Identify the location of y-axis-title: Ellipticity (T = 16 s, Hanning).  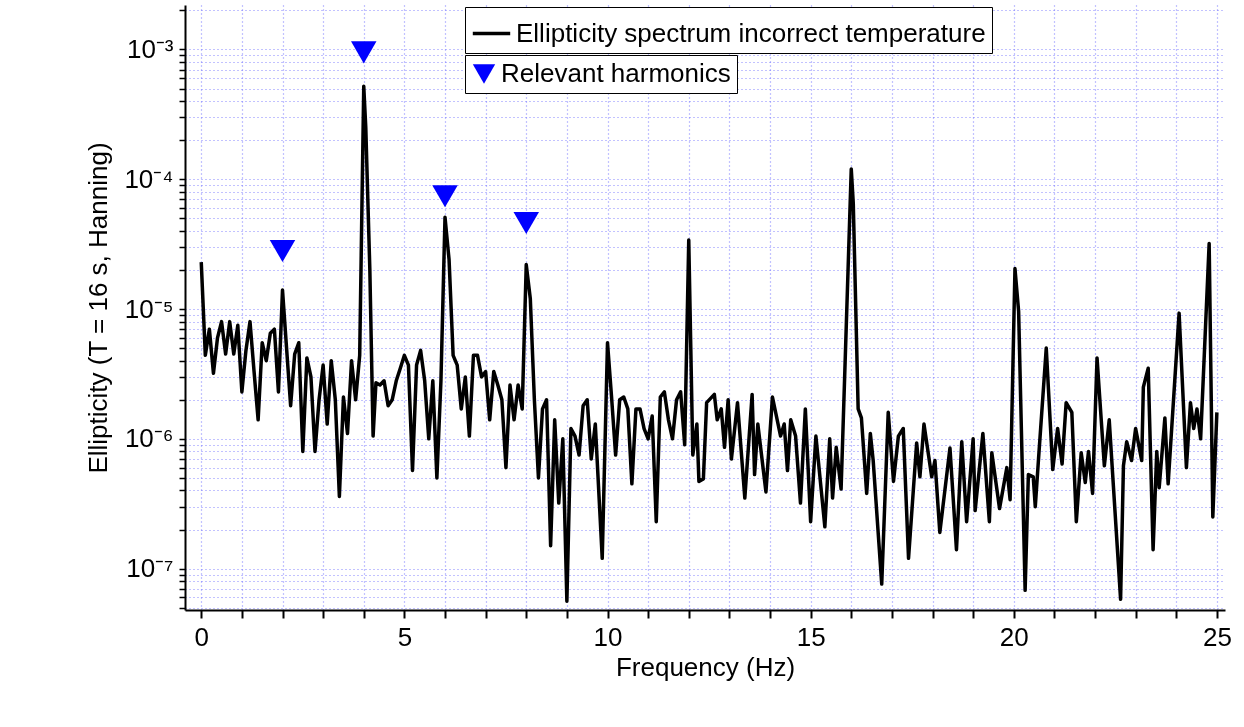
(98, 308).